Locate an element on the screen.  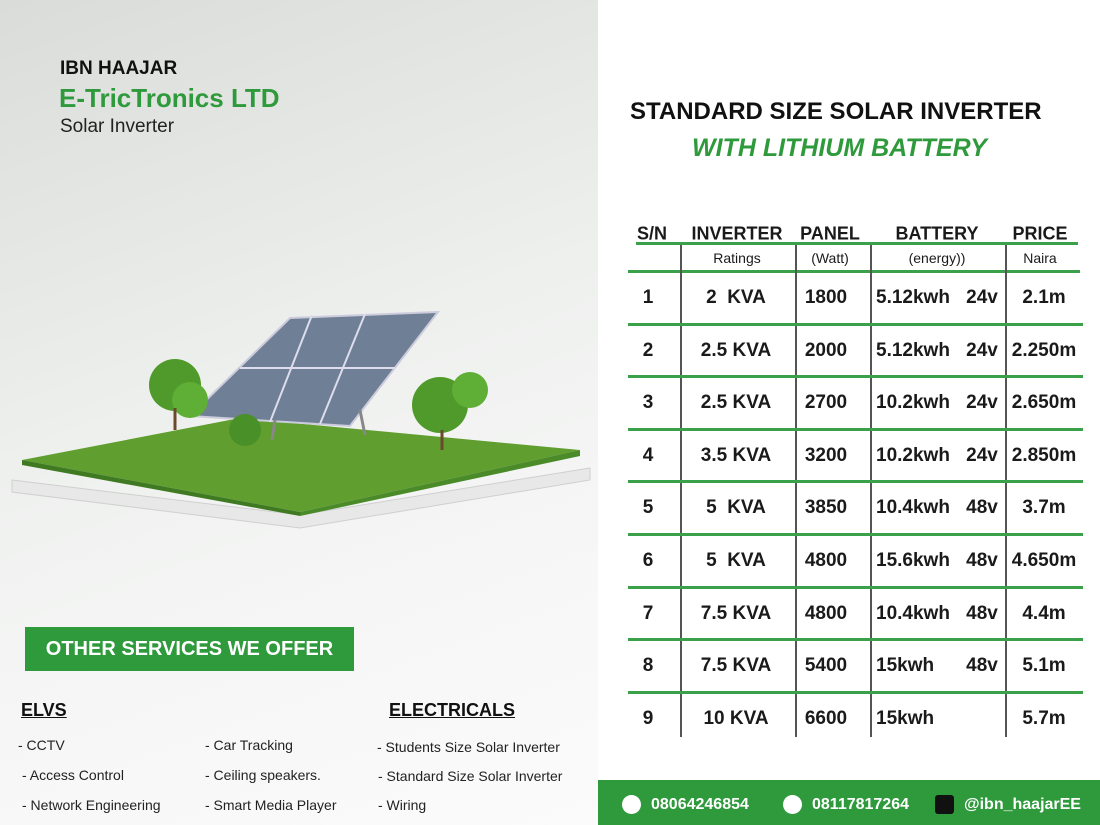
service-item: - Wiring is located at coordinates (402, 805).